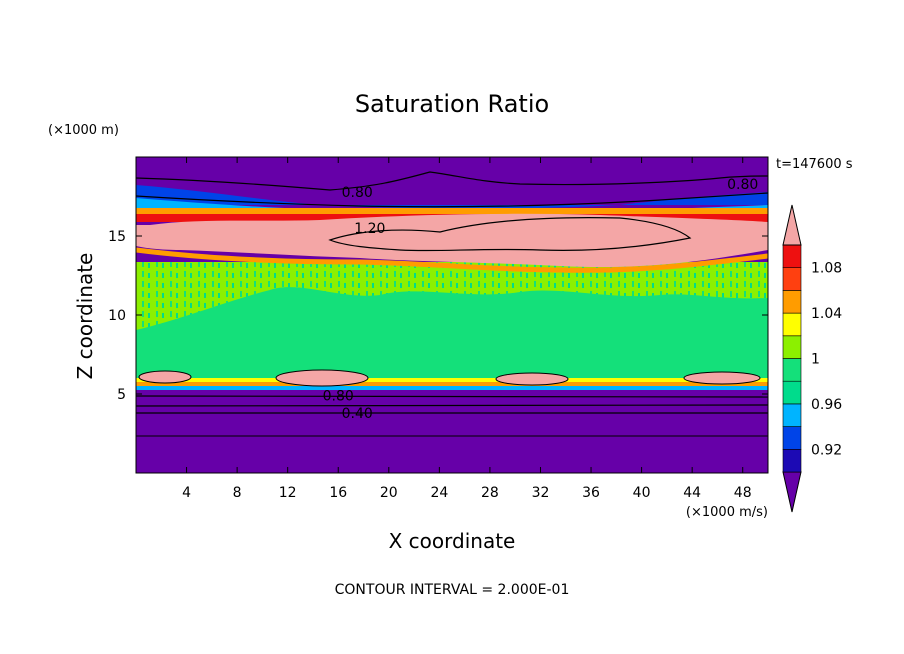 The width and height of the screenshot is (904, 654). I want to click on dry-lower-layer, so click(452, 431).